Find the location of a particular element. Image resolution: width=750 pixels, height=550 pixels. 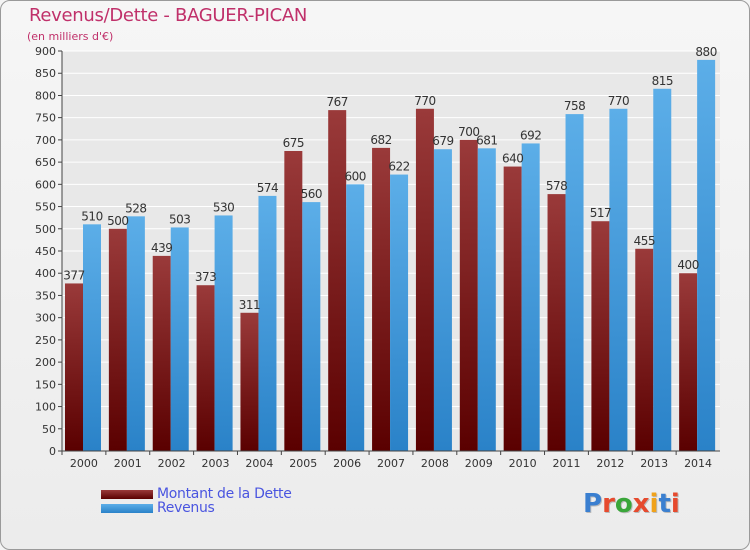

x-tick-label: 2012 is located at coordinates (610, 463).